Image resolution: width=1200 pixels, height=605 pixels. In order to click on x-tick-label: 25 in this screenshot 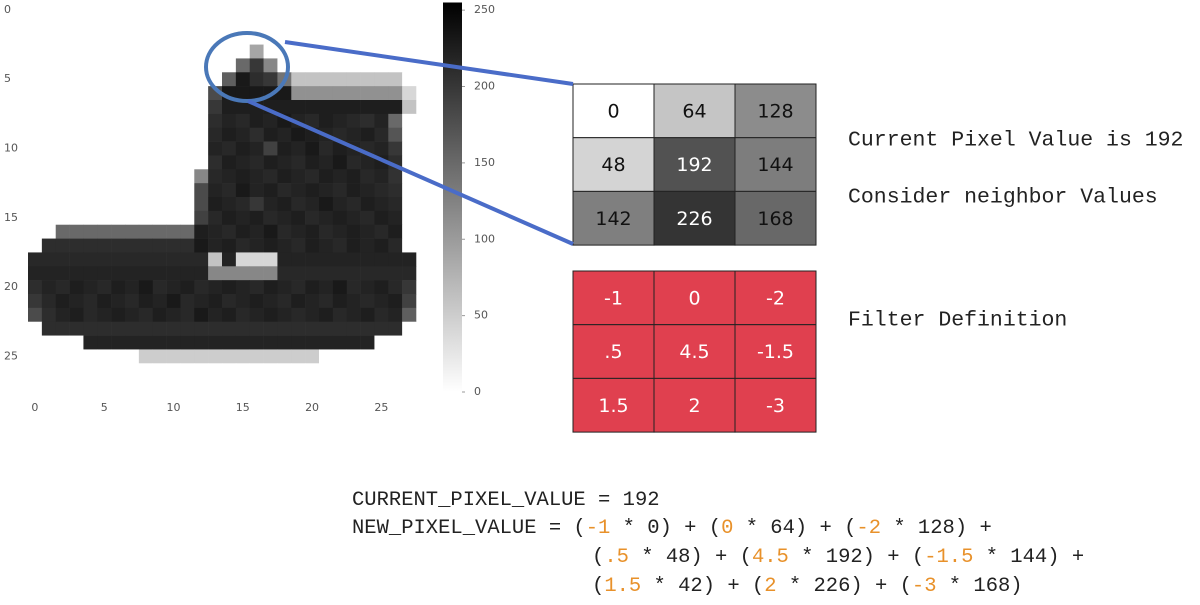, I will do `click(381, 407)`.